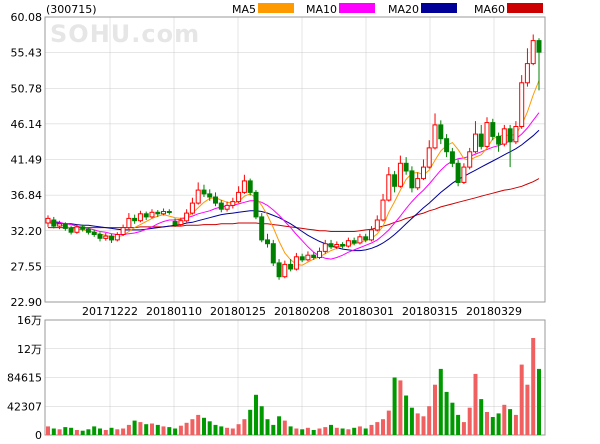 This screenshot has width=600, height=444. What do you see at coordinates (294, 205) in the screenshot?
I see `ma60-line` at bounding box center [294, 205].